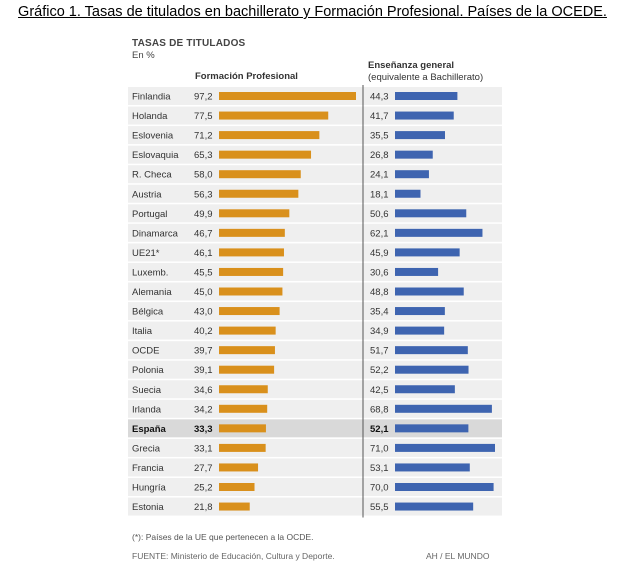  I want to click on category-label: OCDE, so click(145, 351).